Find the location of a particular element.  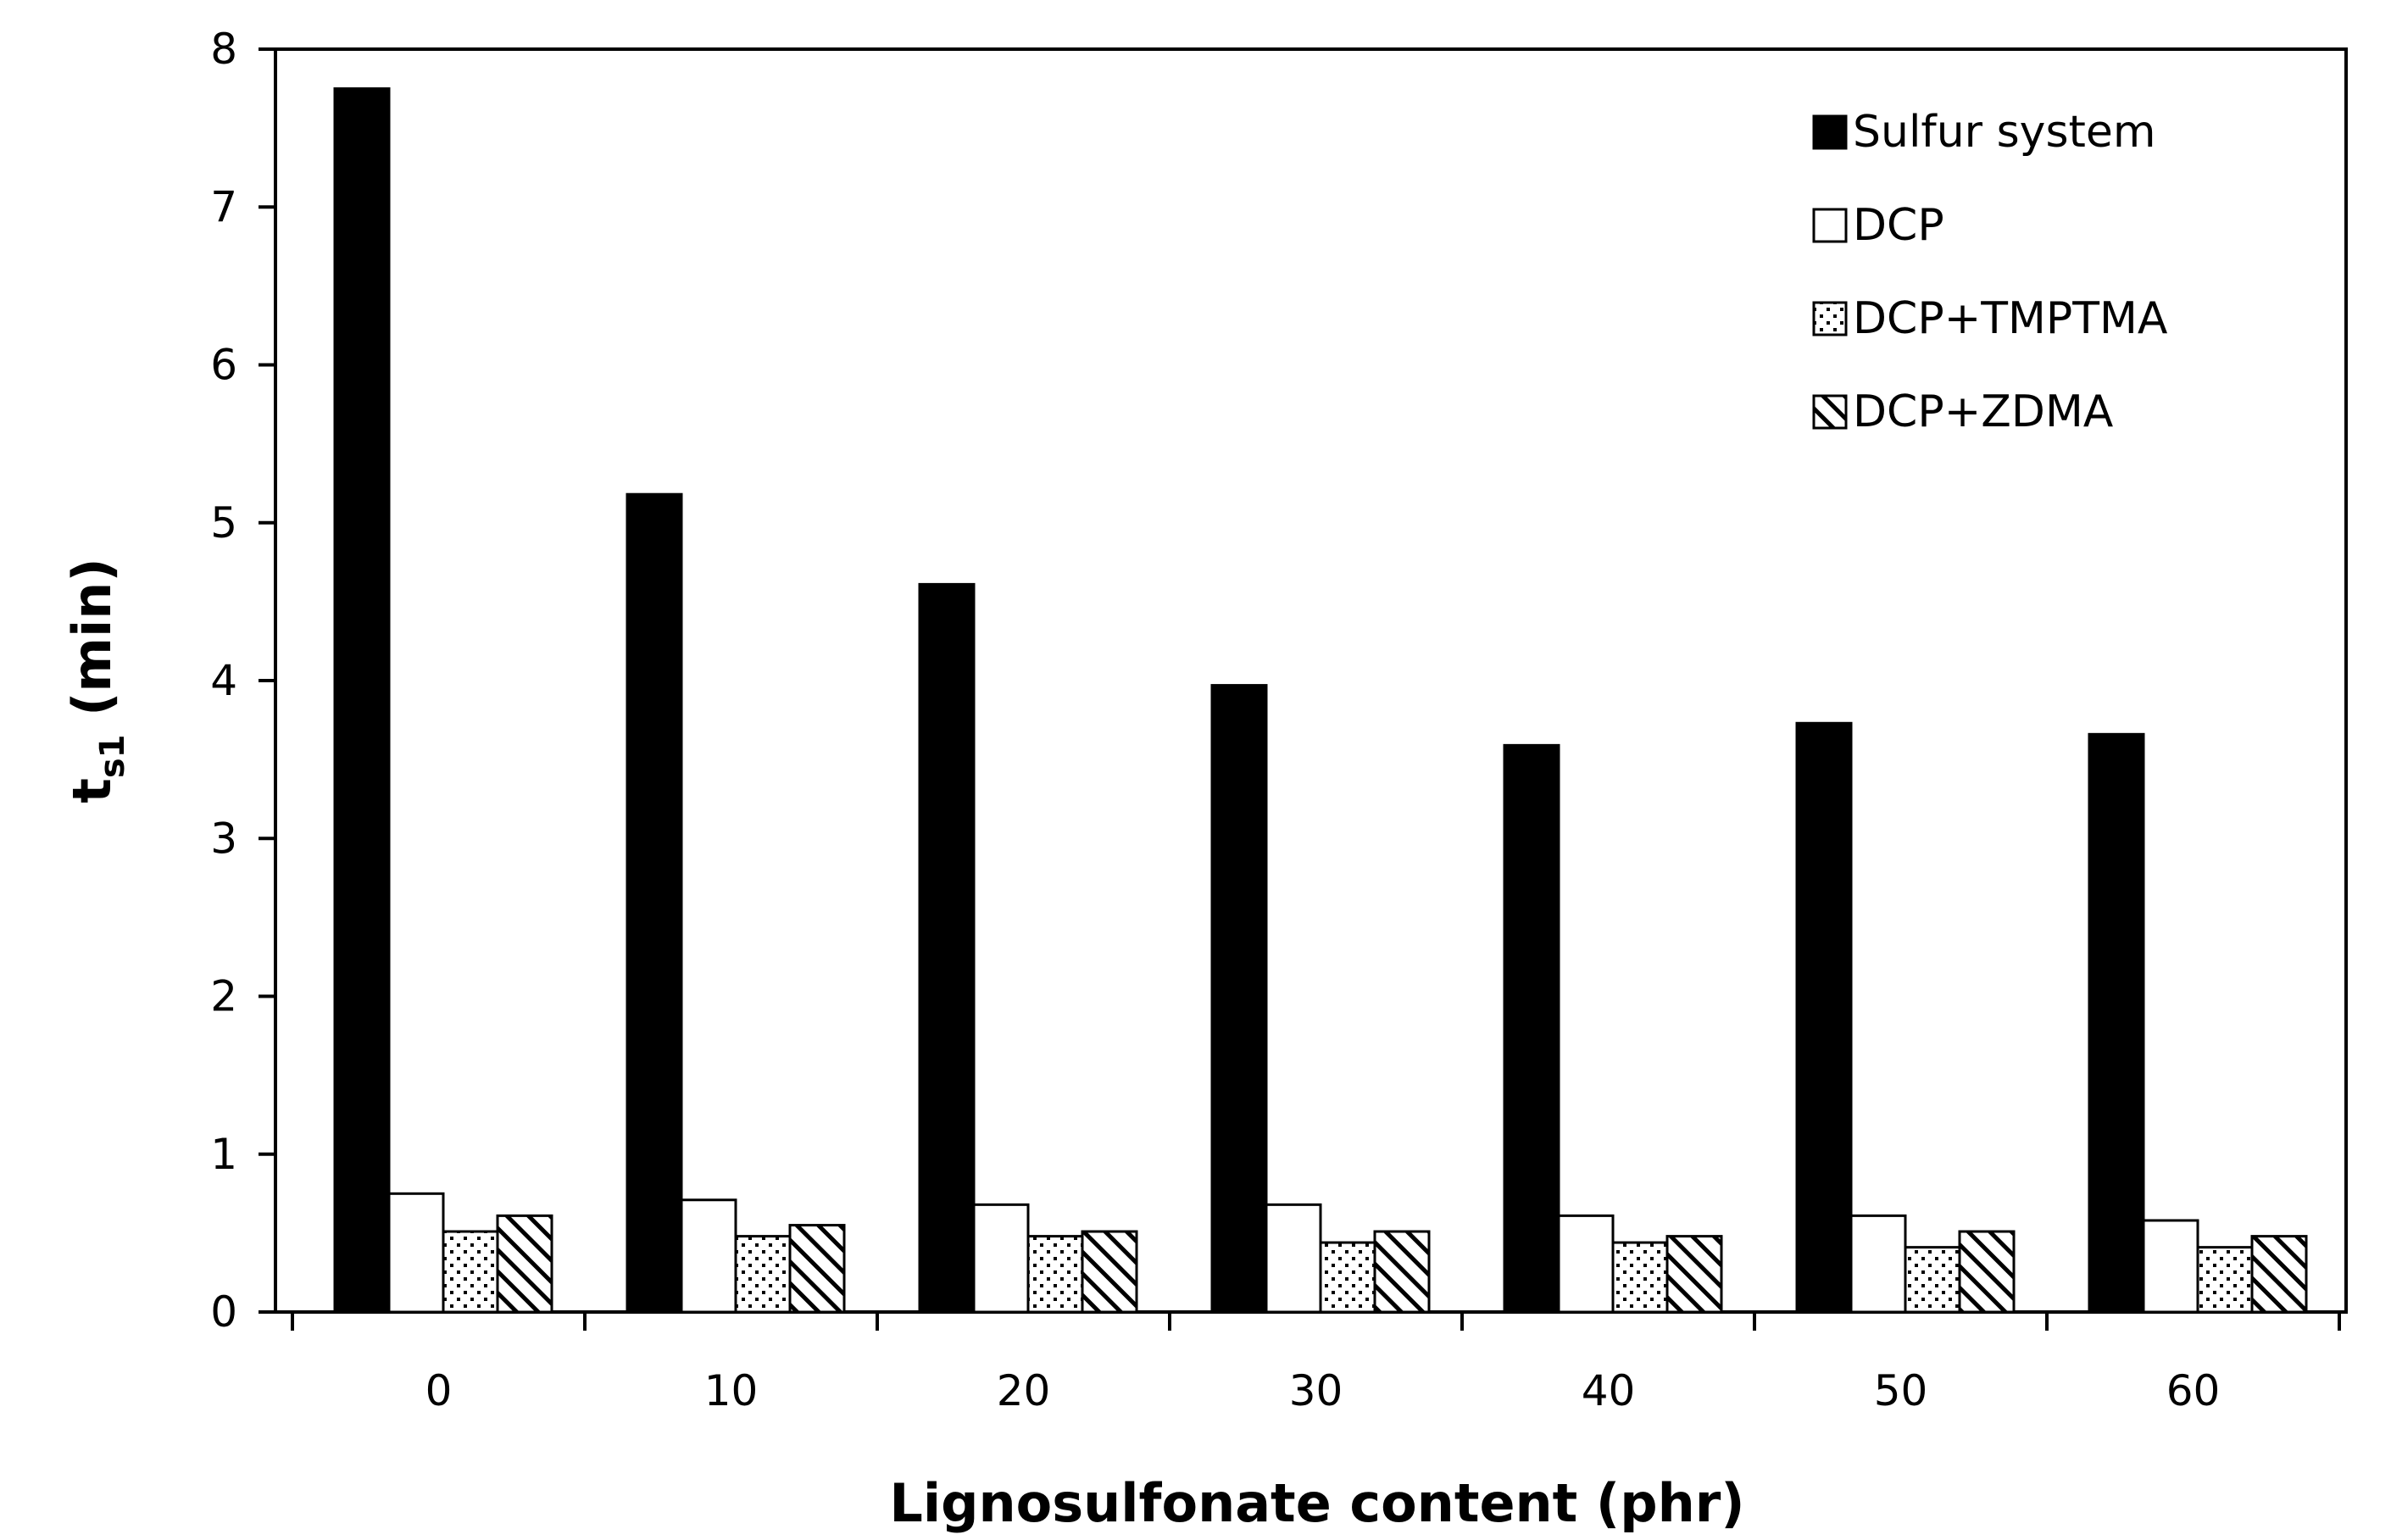

legend-label: Sulfur system is located at coordinates (2004, 132).